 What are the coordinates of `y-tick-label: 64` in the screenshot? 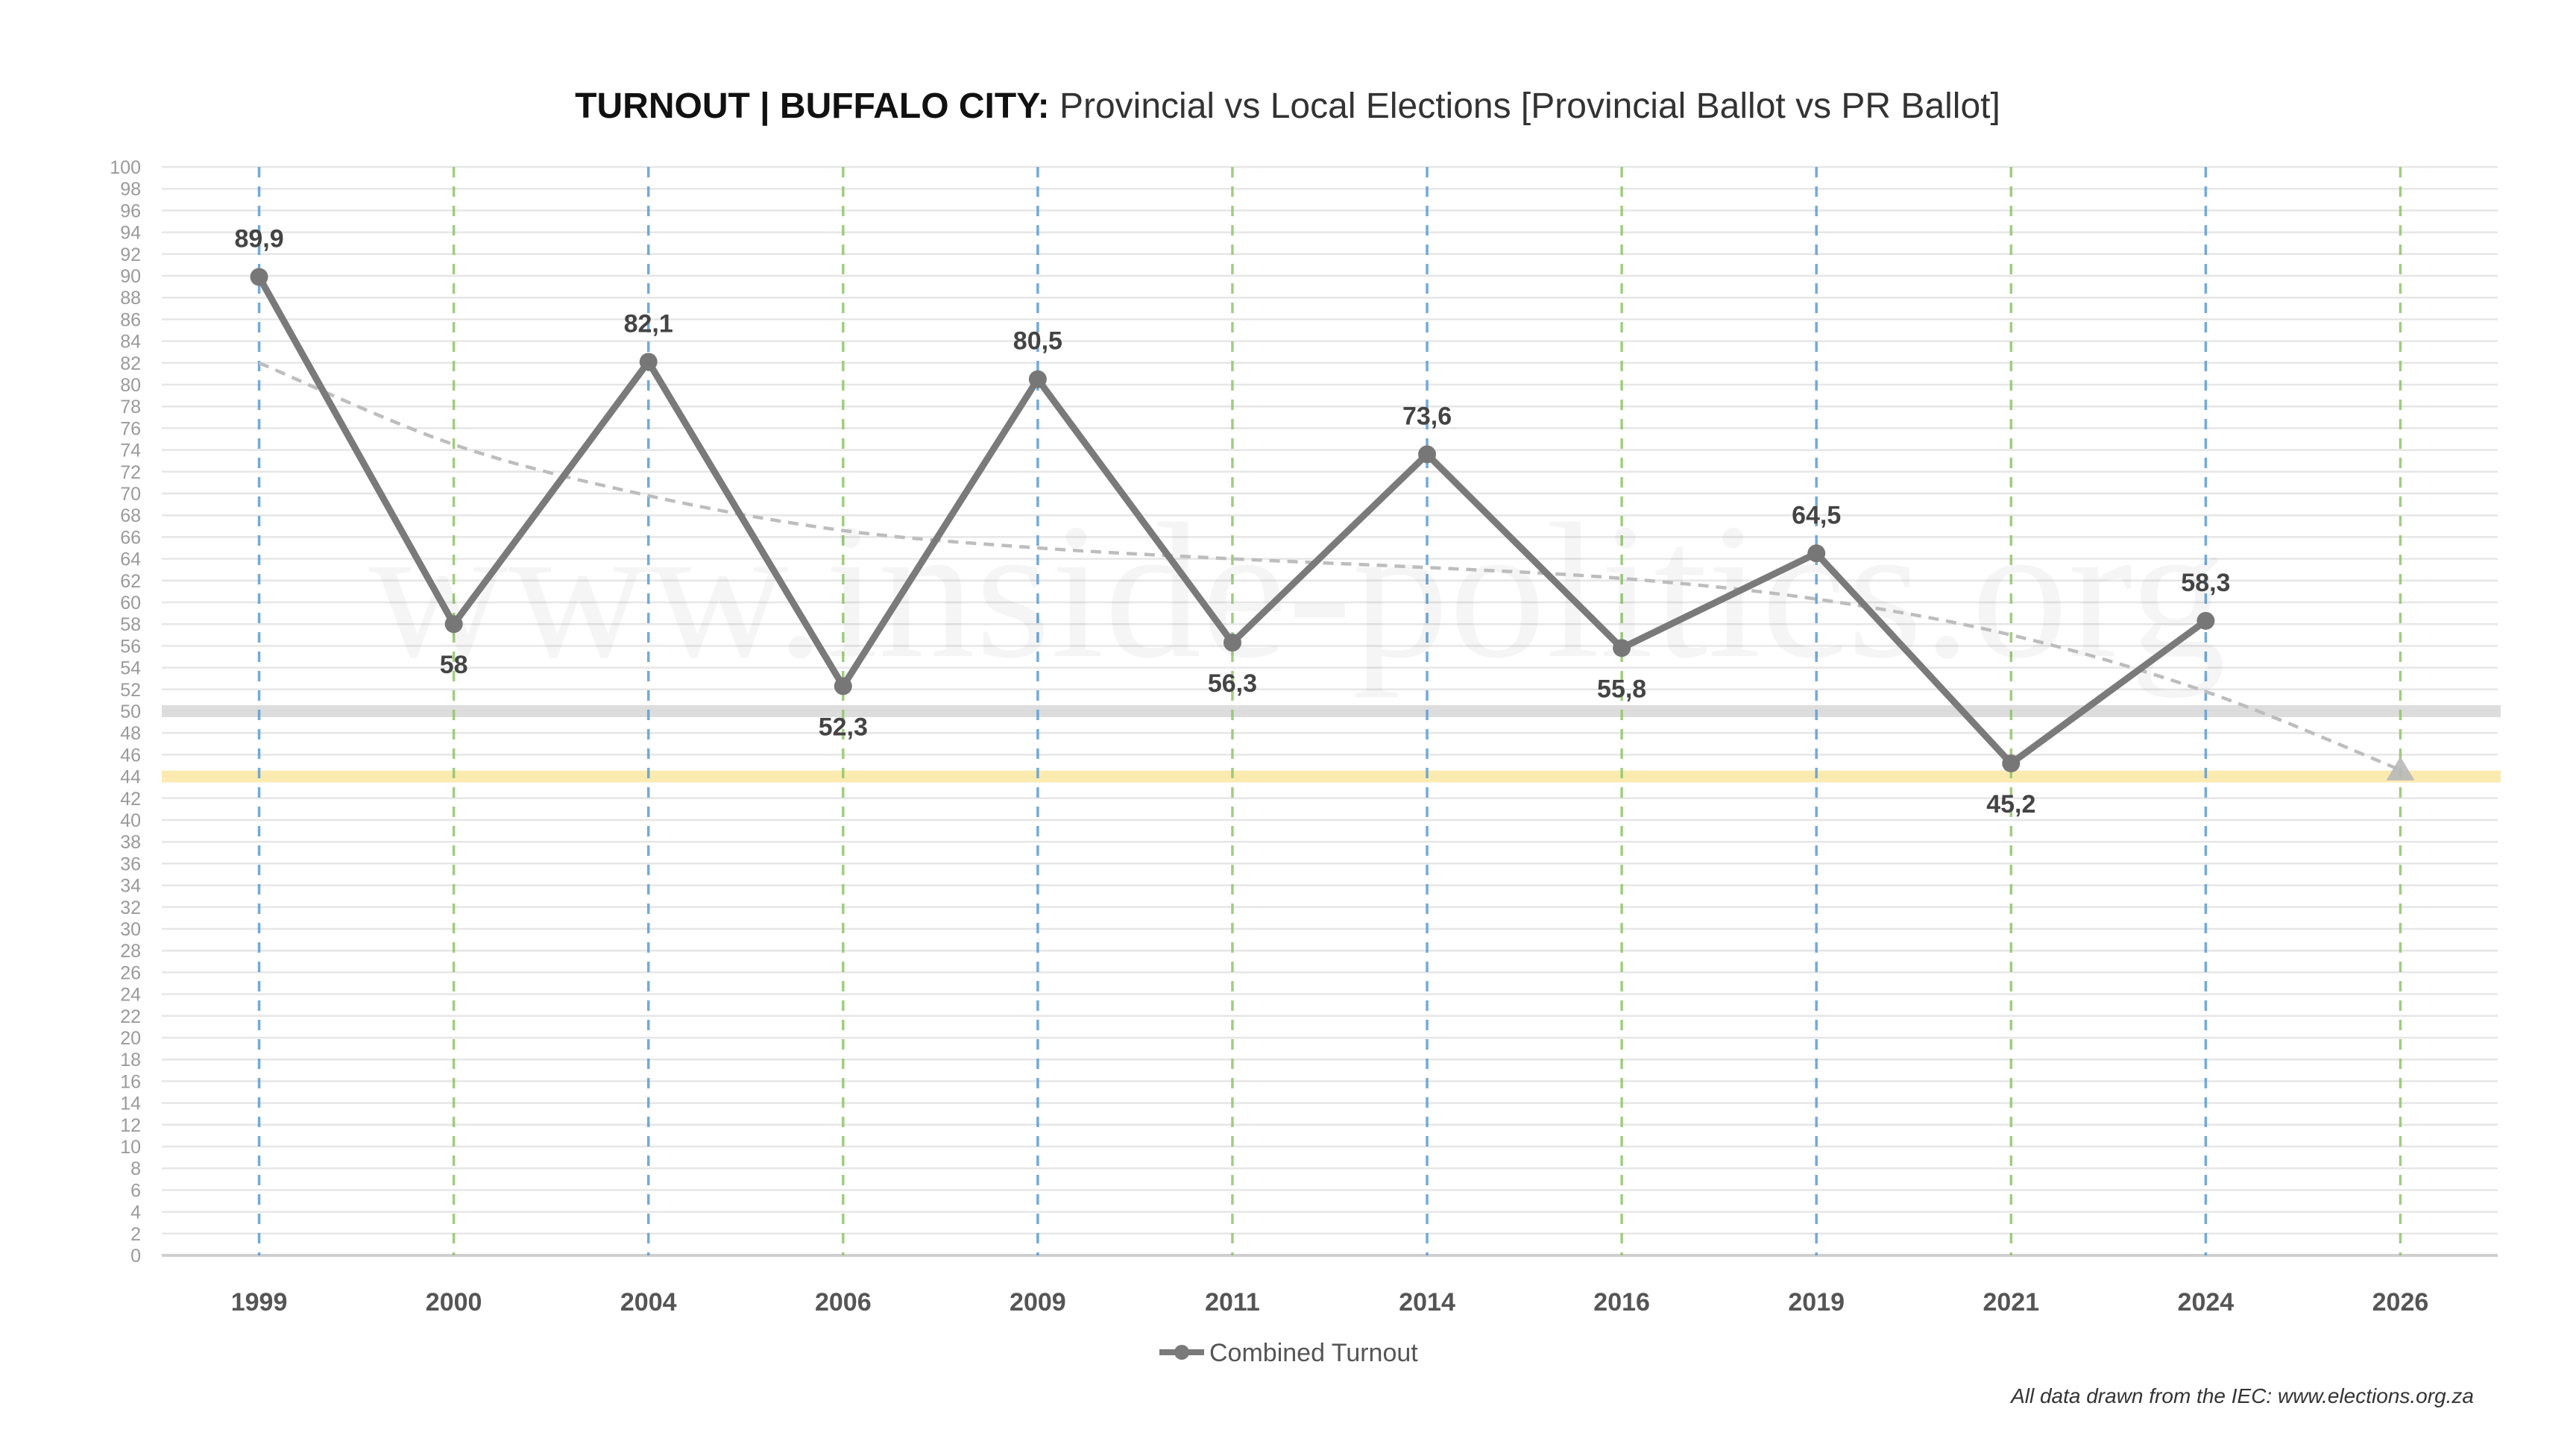 It's located at (130, 559).